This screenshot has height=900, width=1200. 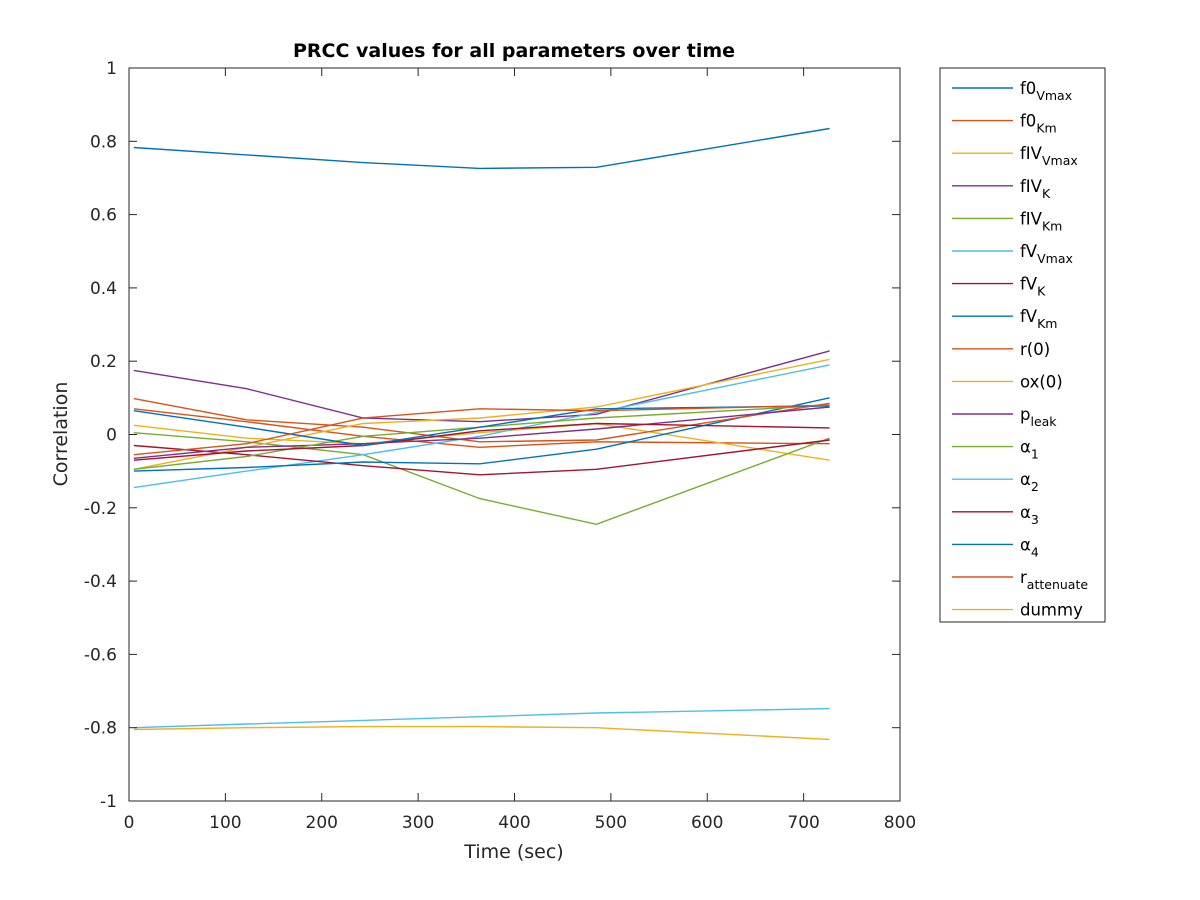 What do you see at coordinates (111, 436) in the screenshot?
I see `y-tick-label: 0` at bounding box center [111, 436].